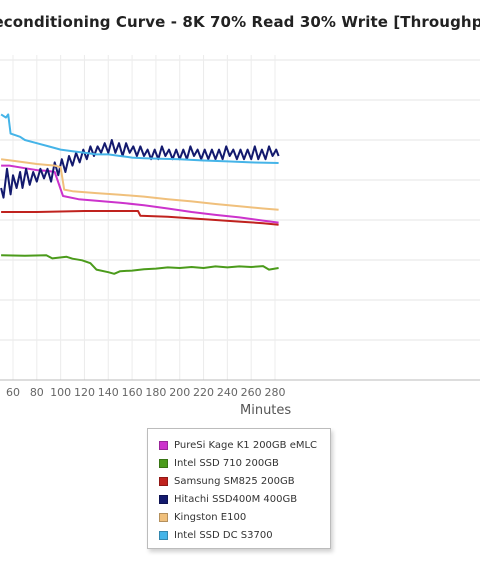 This screenshot has height=570, width=480. I want to click on x-tick-label: 260, so click(251, 392).